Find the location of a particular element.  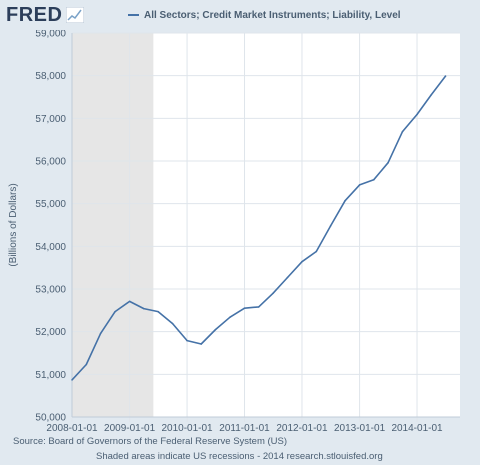

y-tick-label: 53,000 is located at coordinates (50, 290).